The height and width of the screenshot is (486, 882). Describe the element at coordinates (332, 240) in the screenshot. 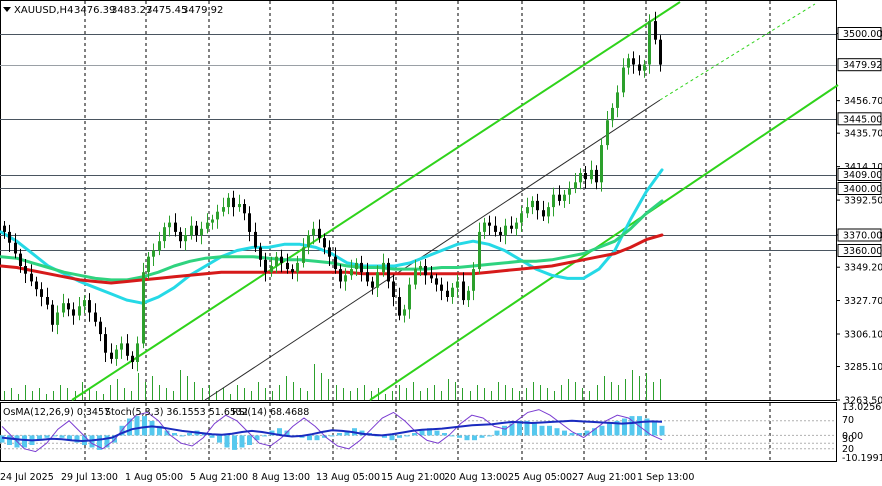

I see `ma-series-line` at that location.